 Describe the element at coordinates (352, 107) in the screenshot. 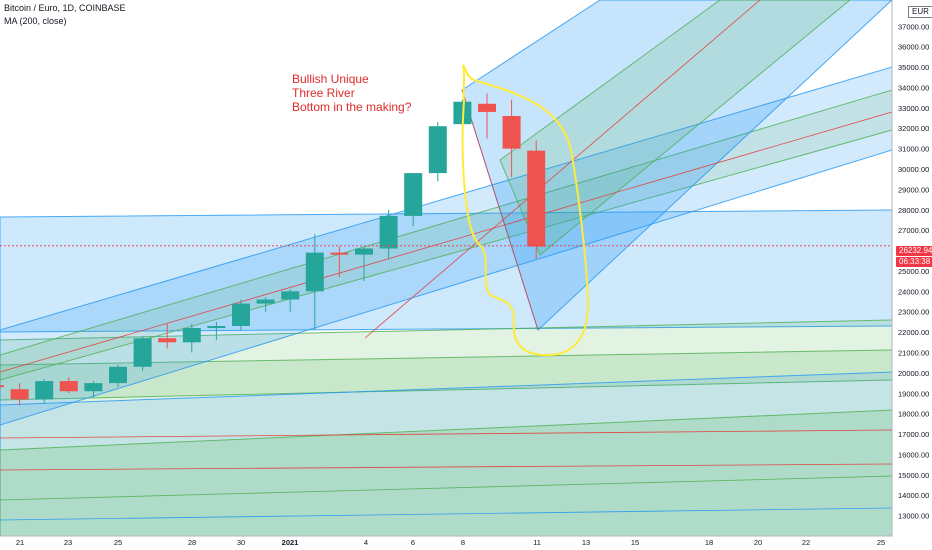

I see `annotation-line: Bottom in the making?` at that location.